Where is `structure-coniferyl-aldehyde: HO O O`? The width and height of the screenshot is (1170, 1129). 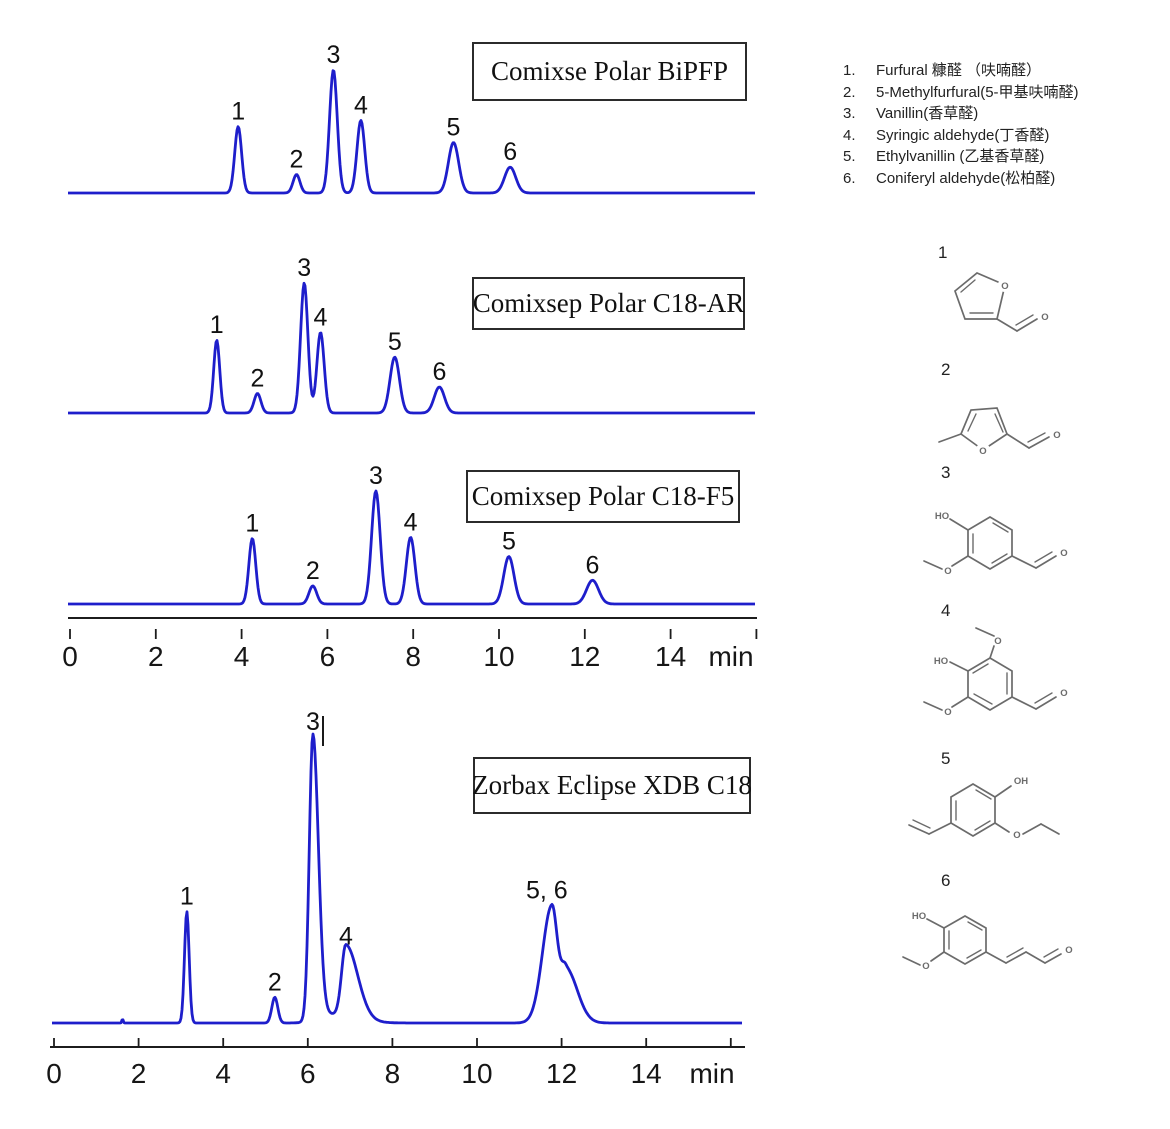
structure-coniferyl-aldehyde: HO O O is located at coordinates (993, 945).